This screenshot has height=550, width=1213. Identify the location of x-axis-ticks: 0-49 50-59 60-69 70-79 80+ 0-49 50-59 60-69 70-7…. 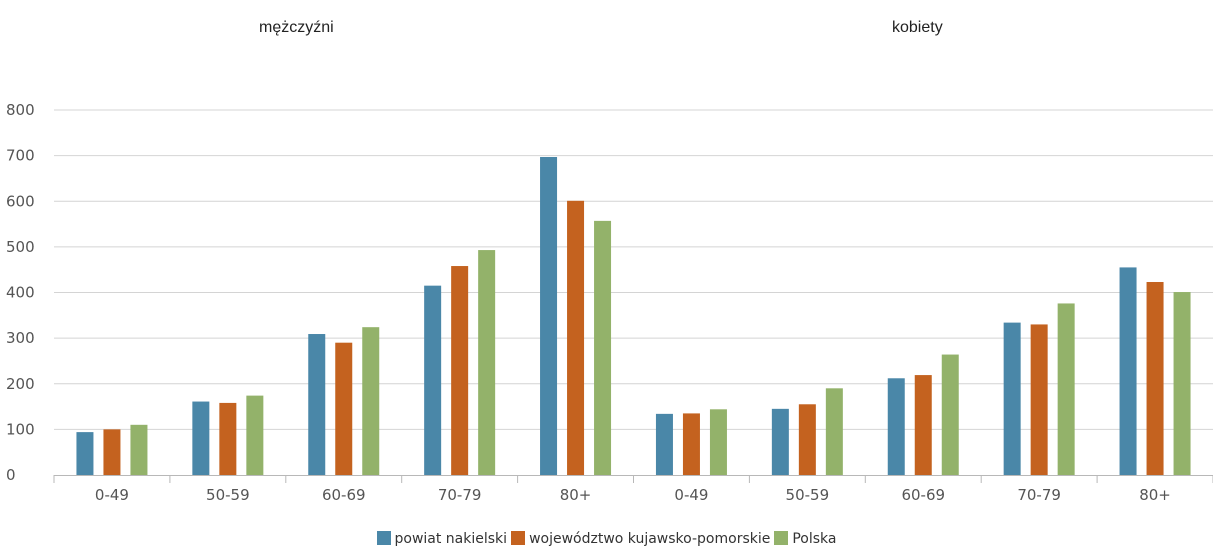
(633, 495).